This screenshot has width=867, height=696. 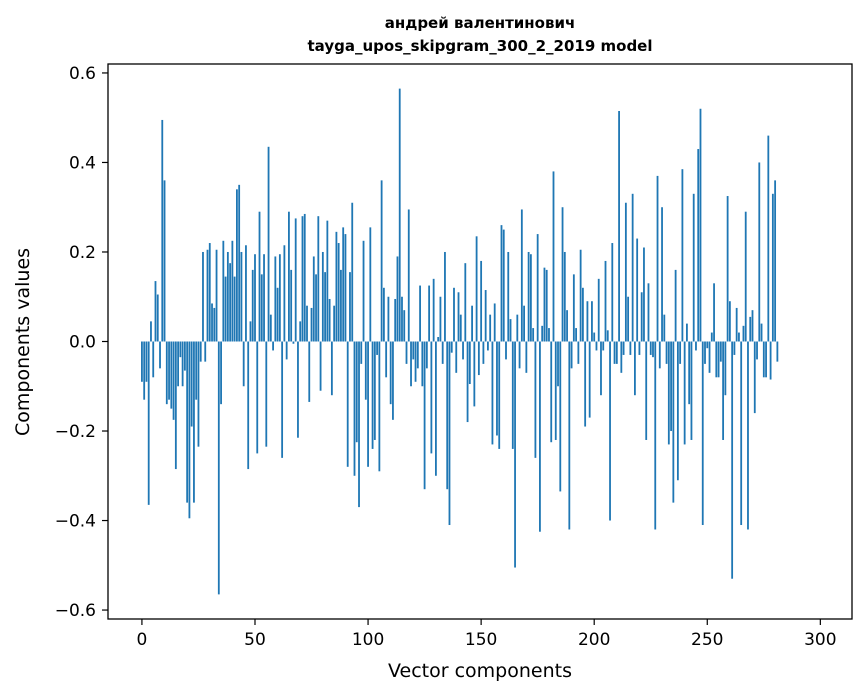 What do you see at coordinates (368, 640) in the screenshot?
I see `x-tick-label: 100` at bounding box center [368, 640].